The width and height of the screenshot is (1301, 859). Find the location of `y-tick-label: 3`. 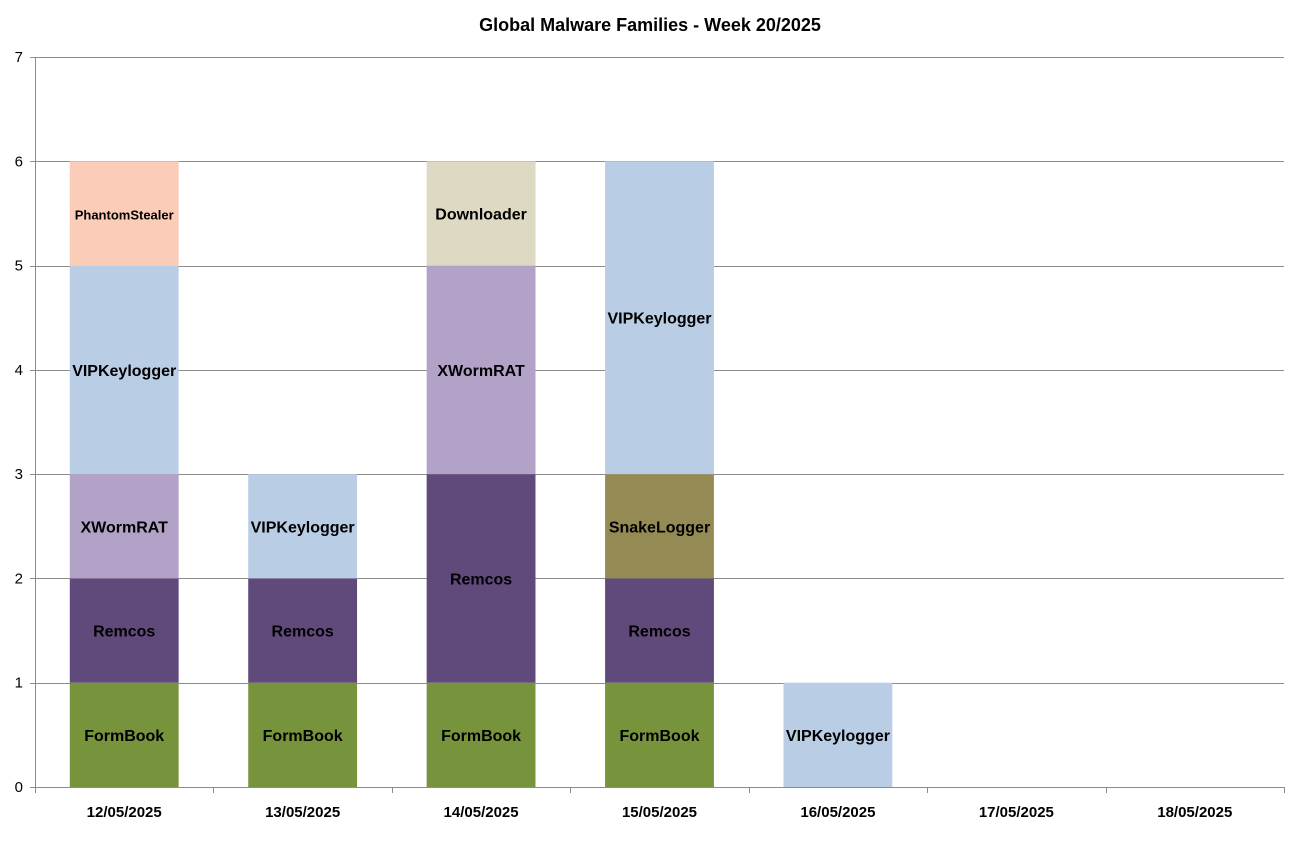

y-tick-label: 3 is located at coordinates (19, 474).